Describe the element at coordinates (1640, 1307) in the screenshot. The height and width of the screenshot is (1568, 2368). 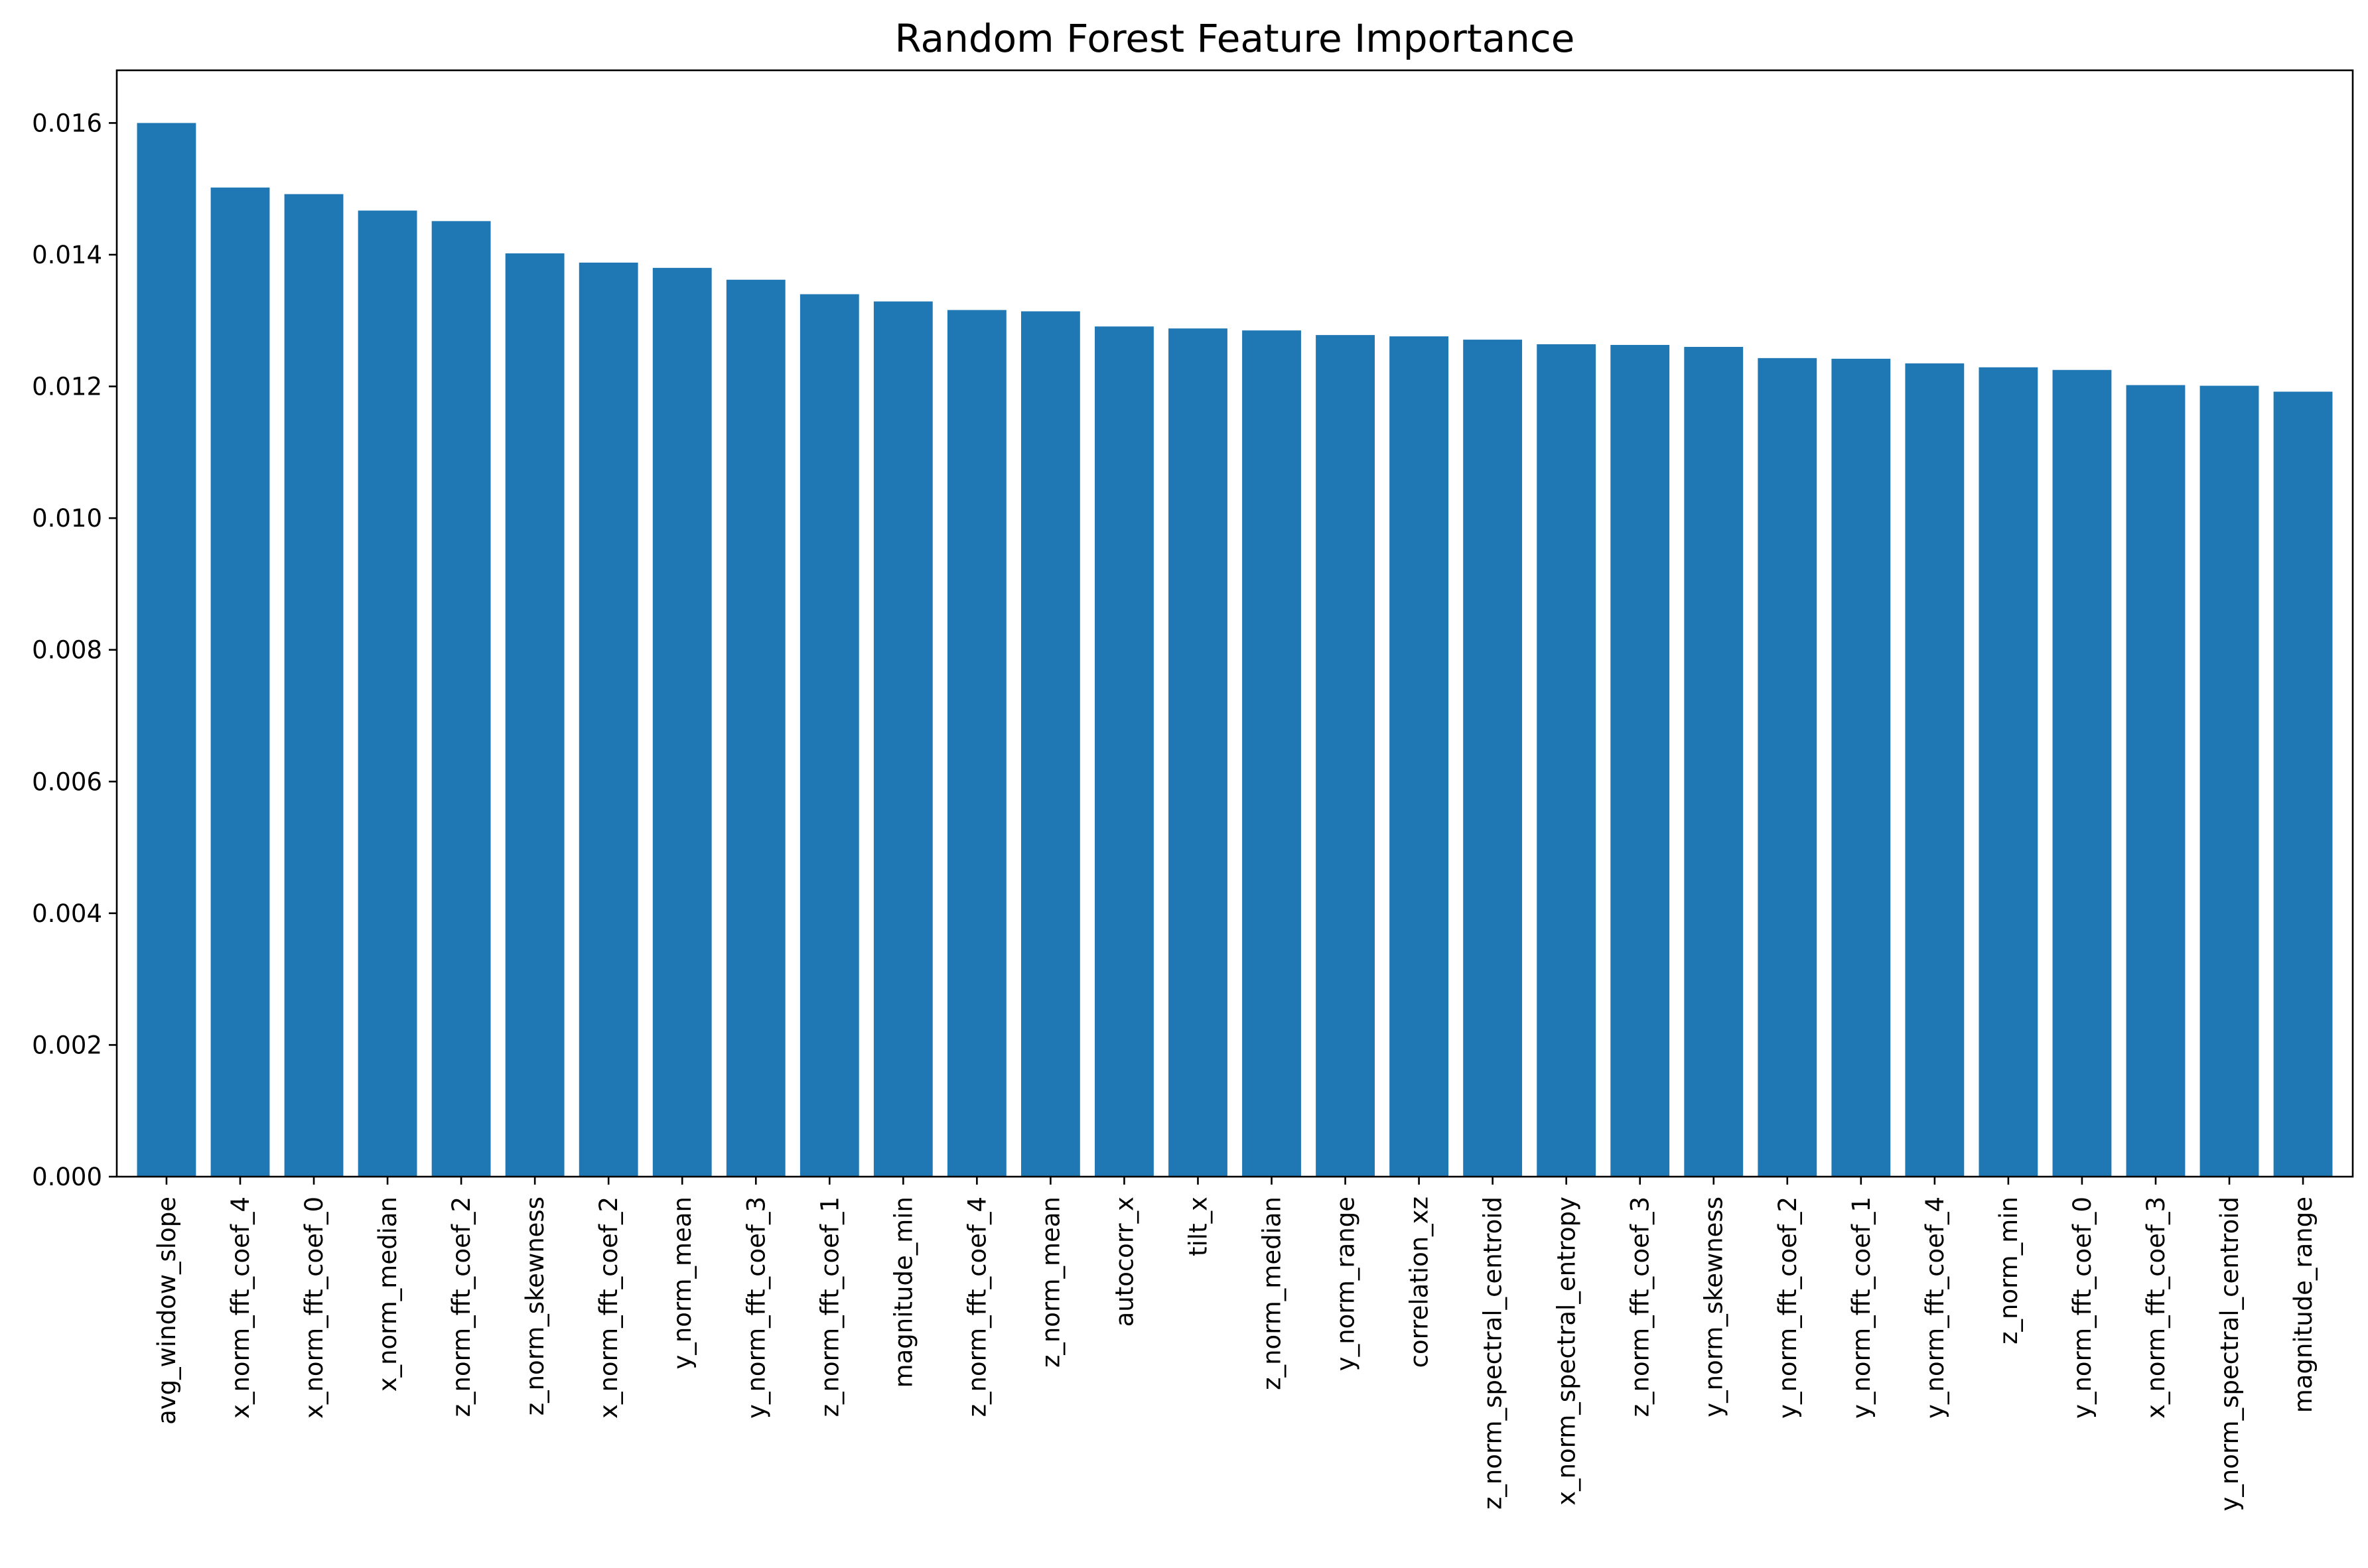
I see `x-tick-label: z_norm_fft_coef_3` at that location.